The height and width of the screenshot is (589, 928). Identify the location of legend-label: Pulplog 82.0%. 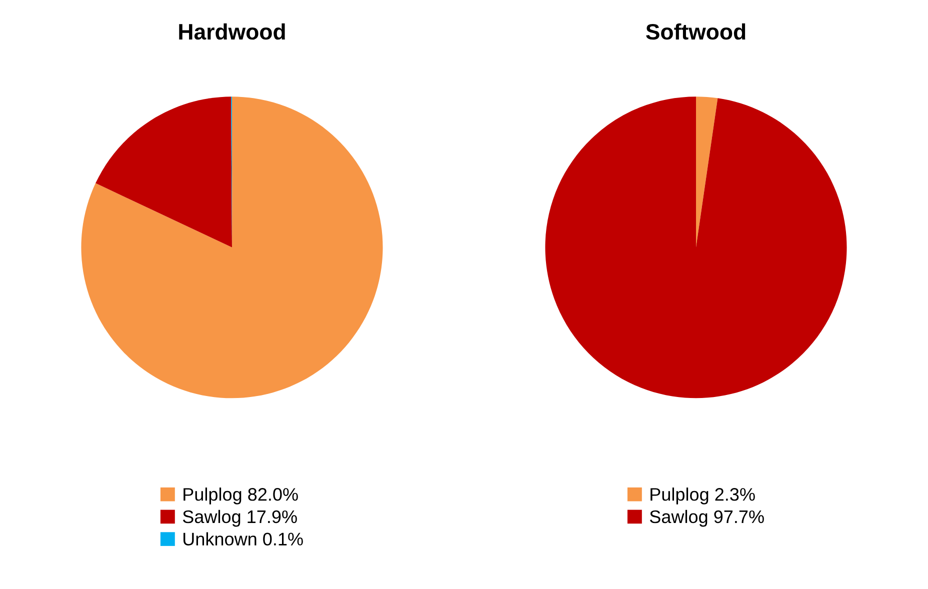
(241, 496).